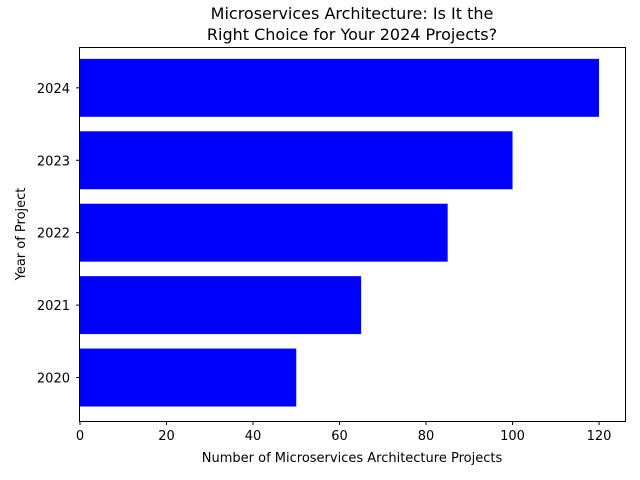 The height and width of the screenshot is (480, 640). I want to click on y-axis-label: Year of Project, so click(21, 235).